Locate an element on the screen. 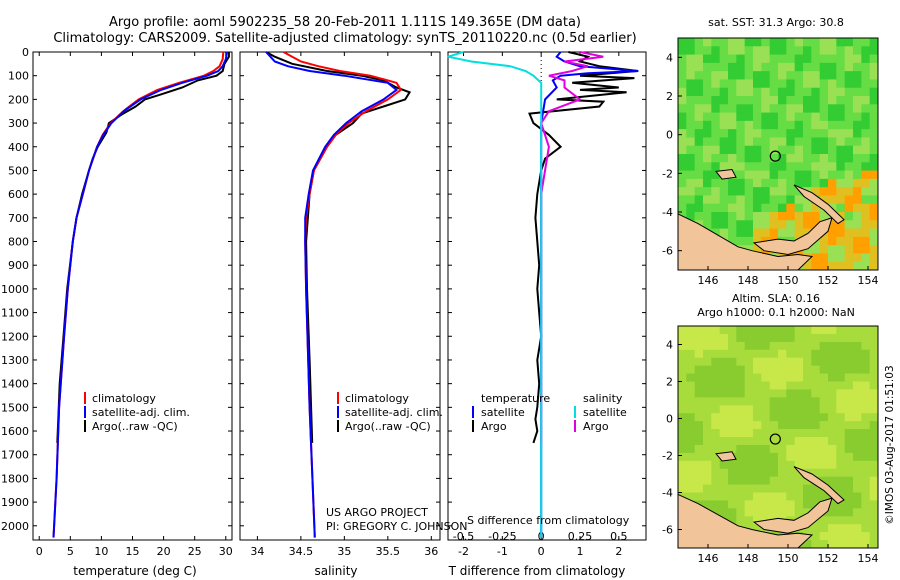 The image size is (900, 580). map-y-tick-label: 4 is located at coordinates (669, 345).